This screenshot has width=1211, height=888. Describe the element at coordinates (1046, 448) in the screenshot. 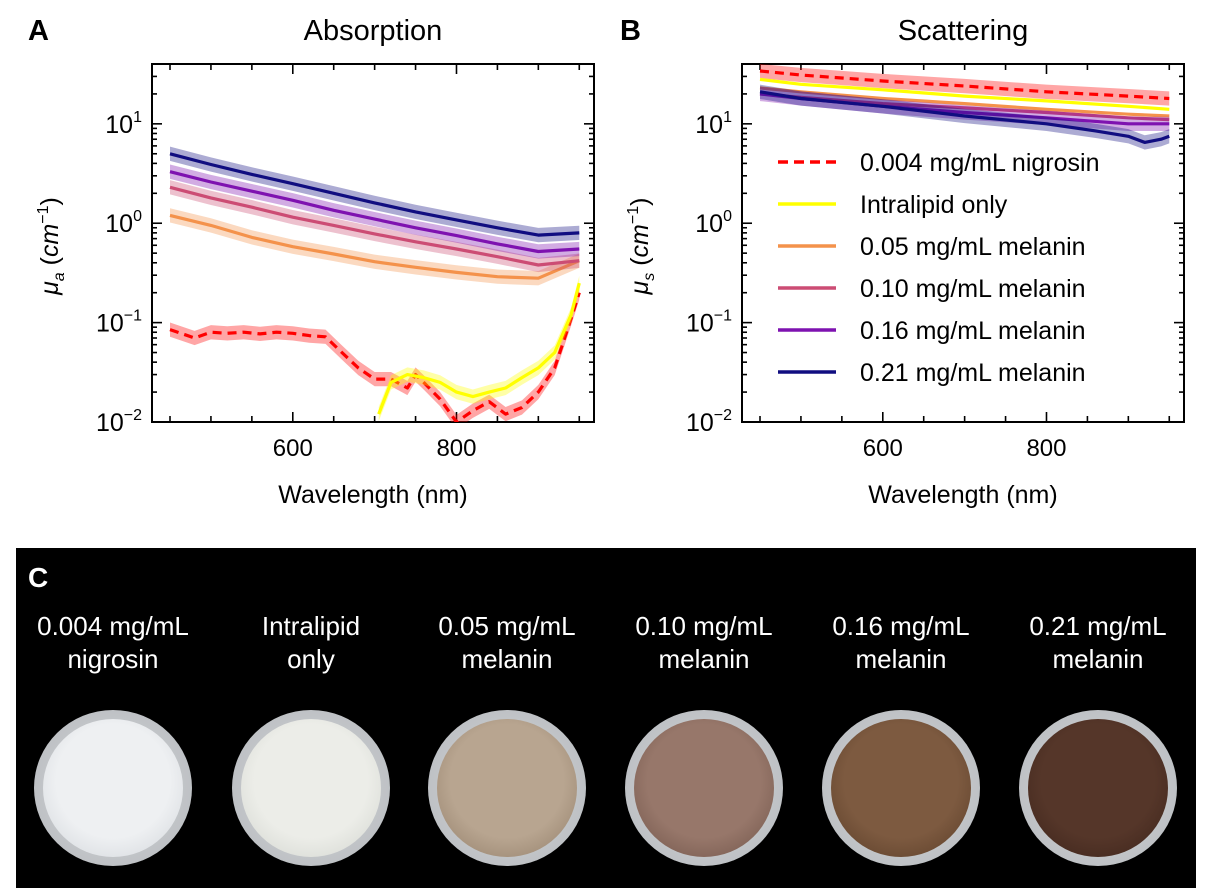

I see `scattering-xtick-label: 800` at that location.